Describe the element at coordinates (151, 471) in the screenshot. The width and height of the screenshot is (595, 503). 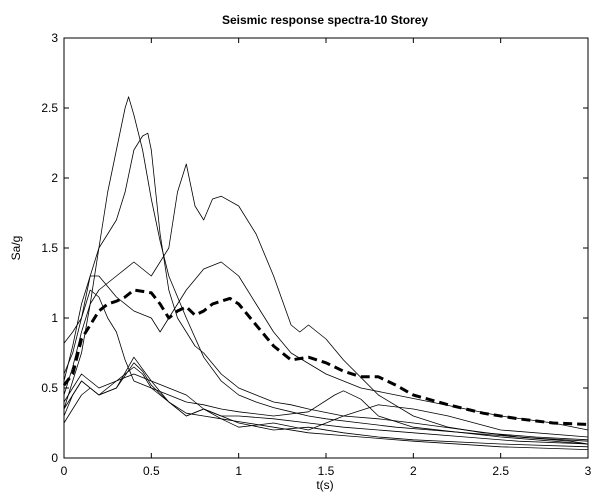
I see `x-tick-label: 0.5` at that location.